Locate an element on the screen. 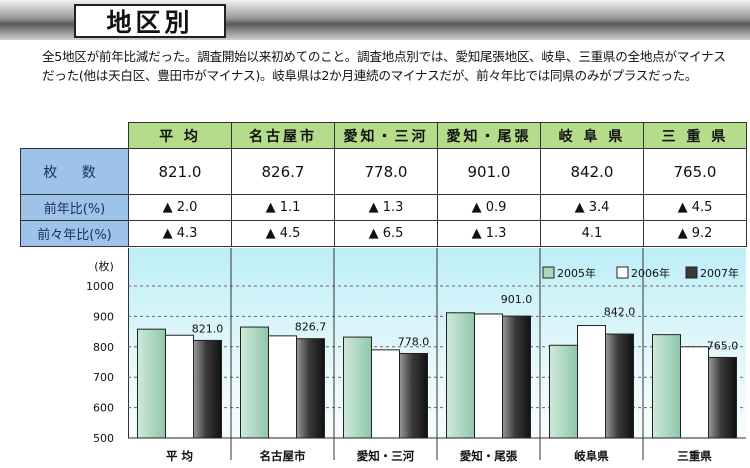 This screenshot has height=468, width=750. page-title: 地区別 is located at coordinates (150, 21).